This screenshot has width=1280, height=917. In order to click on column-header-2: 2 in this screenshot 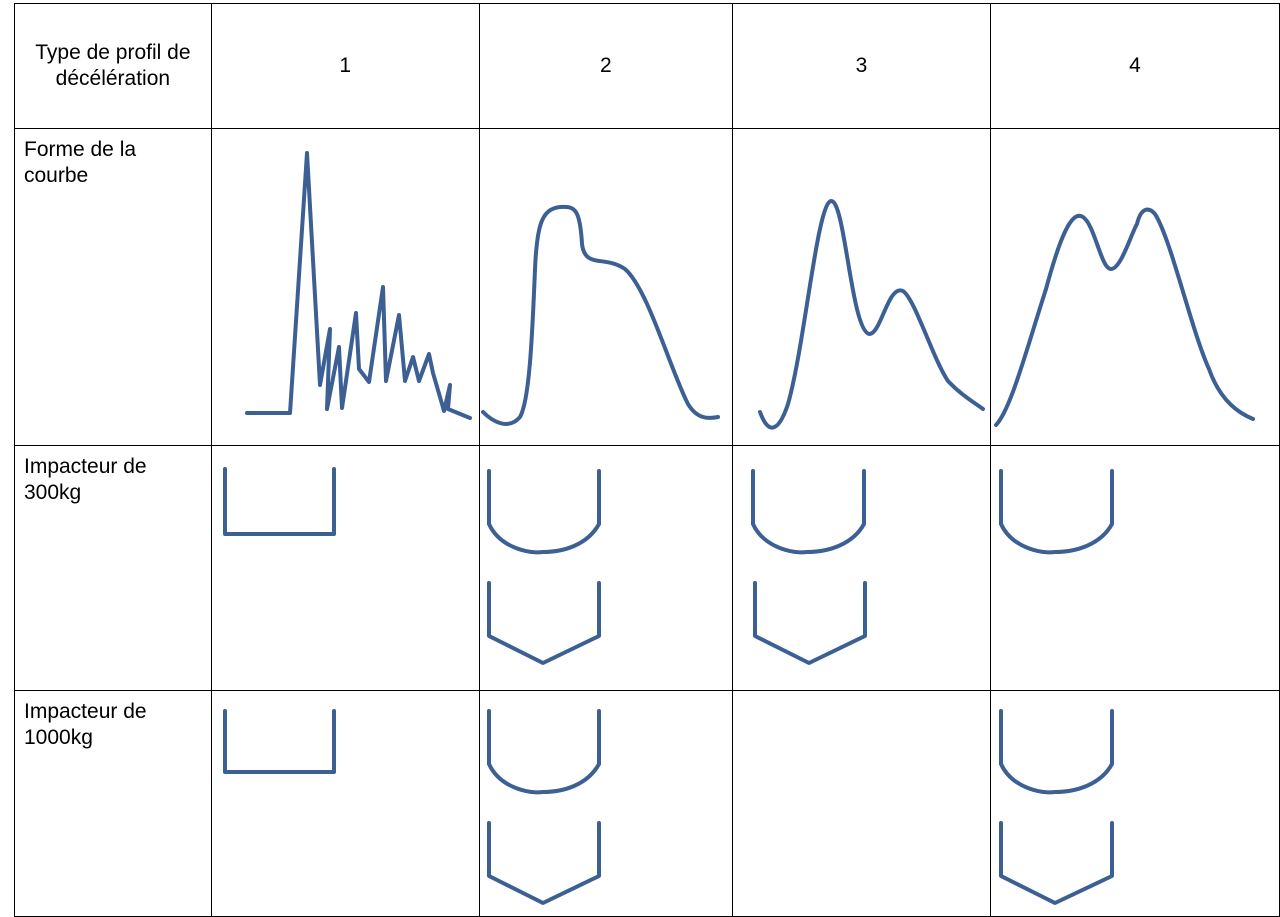, I will do `click(605, 66)`.